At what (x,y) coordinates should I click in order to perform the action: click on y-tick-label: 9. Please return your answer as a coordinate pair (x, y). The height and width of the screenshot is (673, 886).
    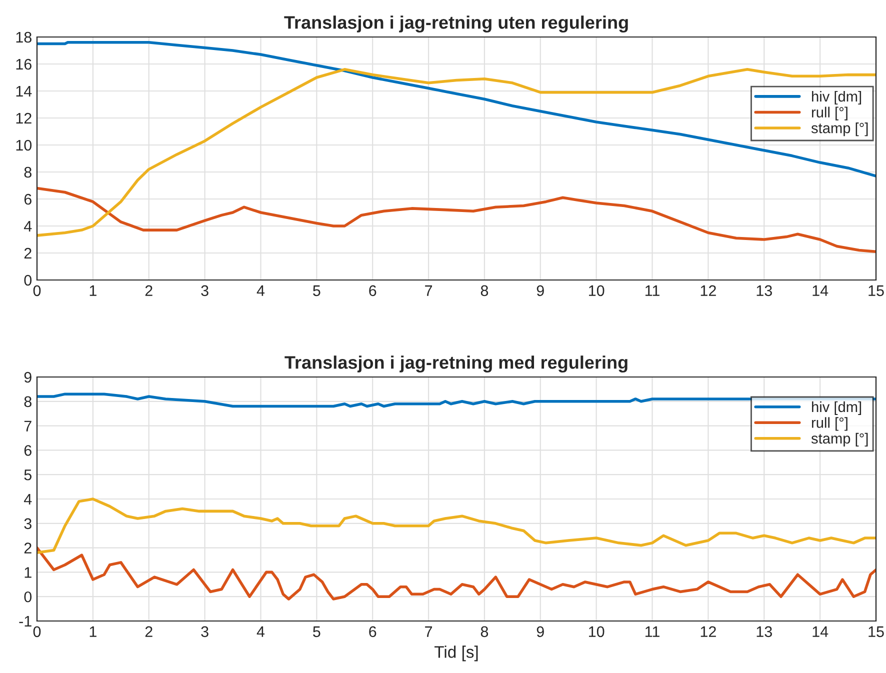
    Looking at the image, I should click on (28, 377).